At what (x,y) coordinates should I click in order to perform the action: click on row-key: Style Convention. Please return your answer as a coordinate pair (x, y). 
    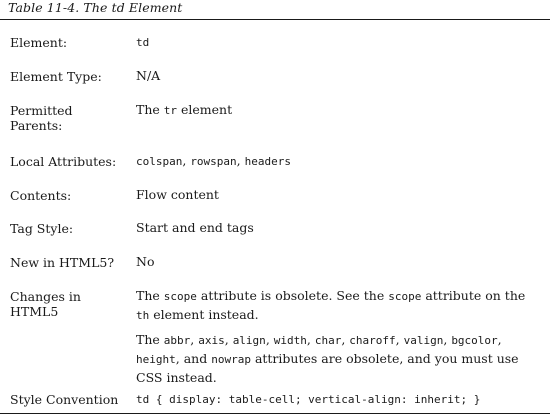
    Looking at the image, I should click on (64, 399).